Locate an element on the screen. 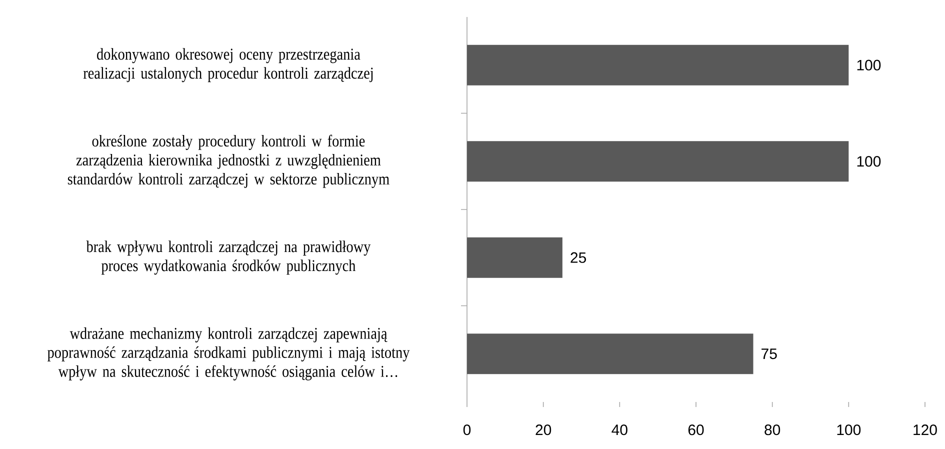 This screenshot has width=945, height=449. x-tick-label: 100 is located at coordinates (849, 430).